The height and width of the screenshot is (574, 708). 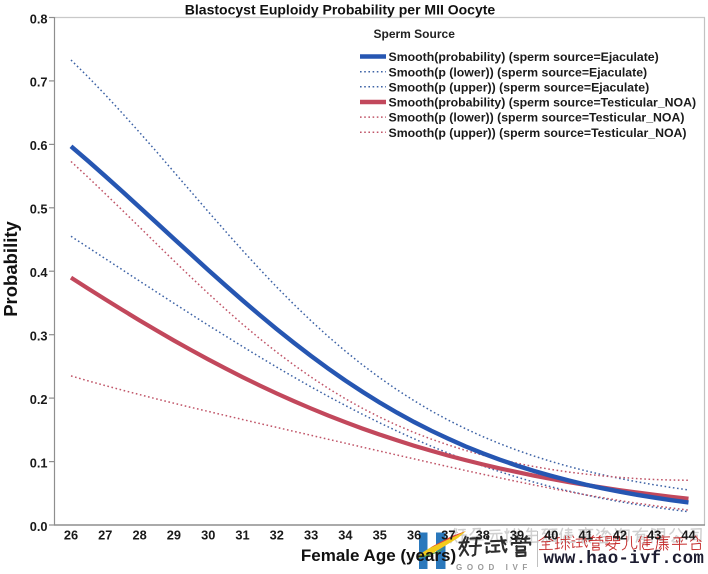 What do you see at coordinates (39, 272) in the screenshot?
I see `svg-text: 0.4` at bounding box center [39, 272].